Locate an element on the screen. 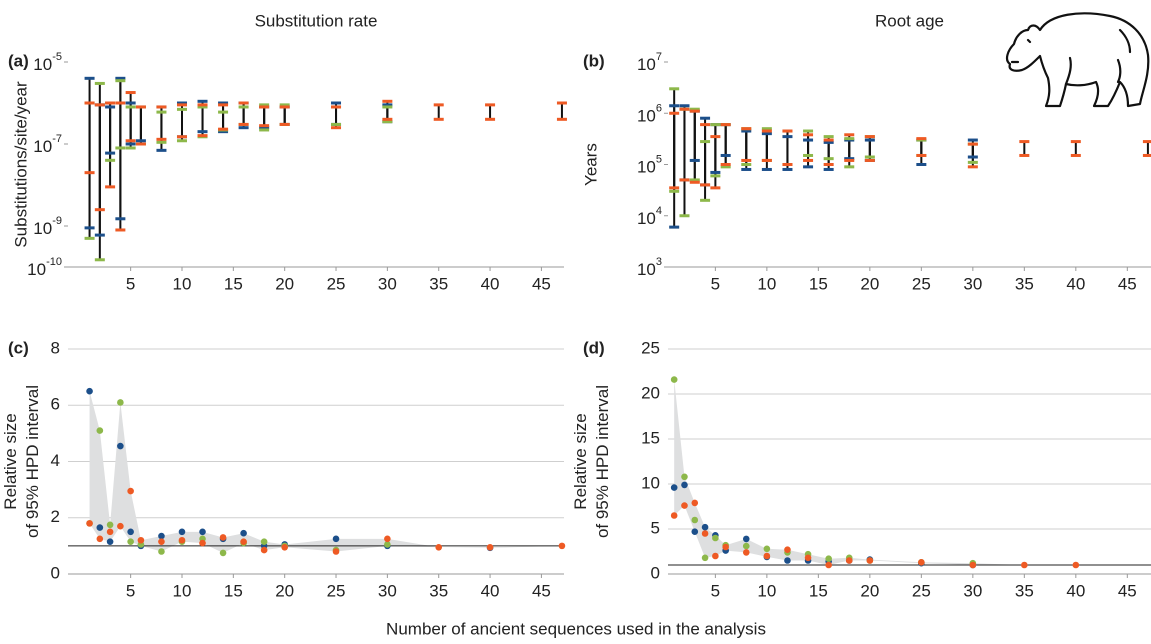 The height and width of the screenshot is (644, 1151). y-tick-label: 10⁷ is located at coordinates (649, 63).